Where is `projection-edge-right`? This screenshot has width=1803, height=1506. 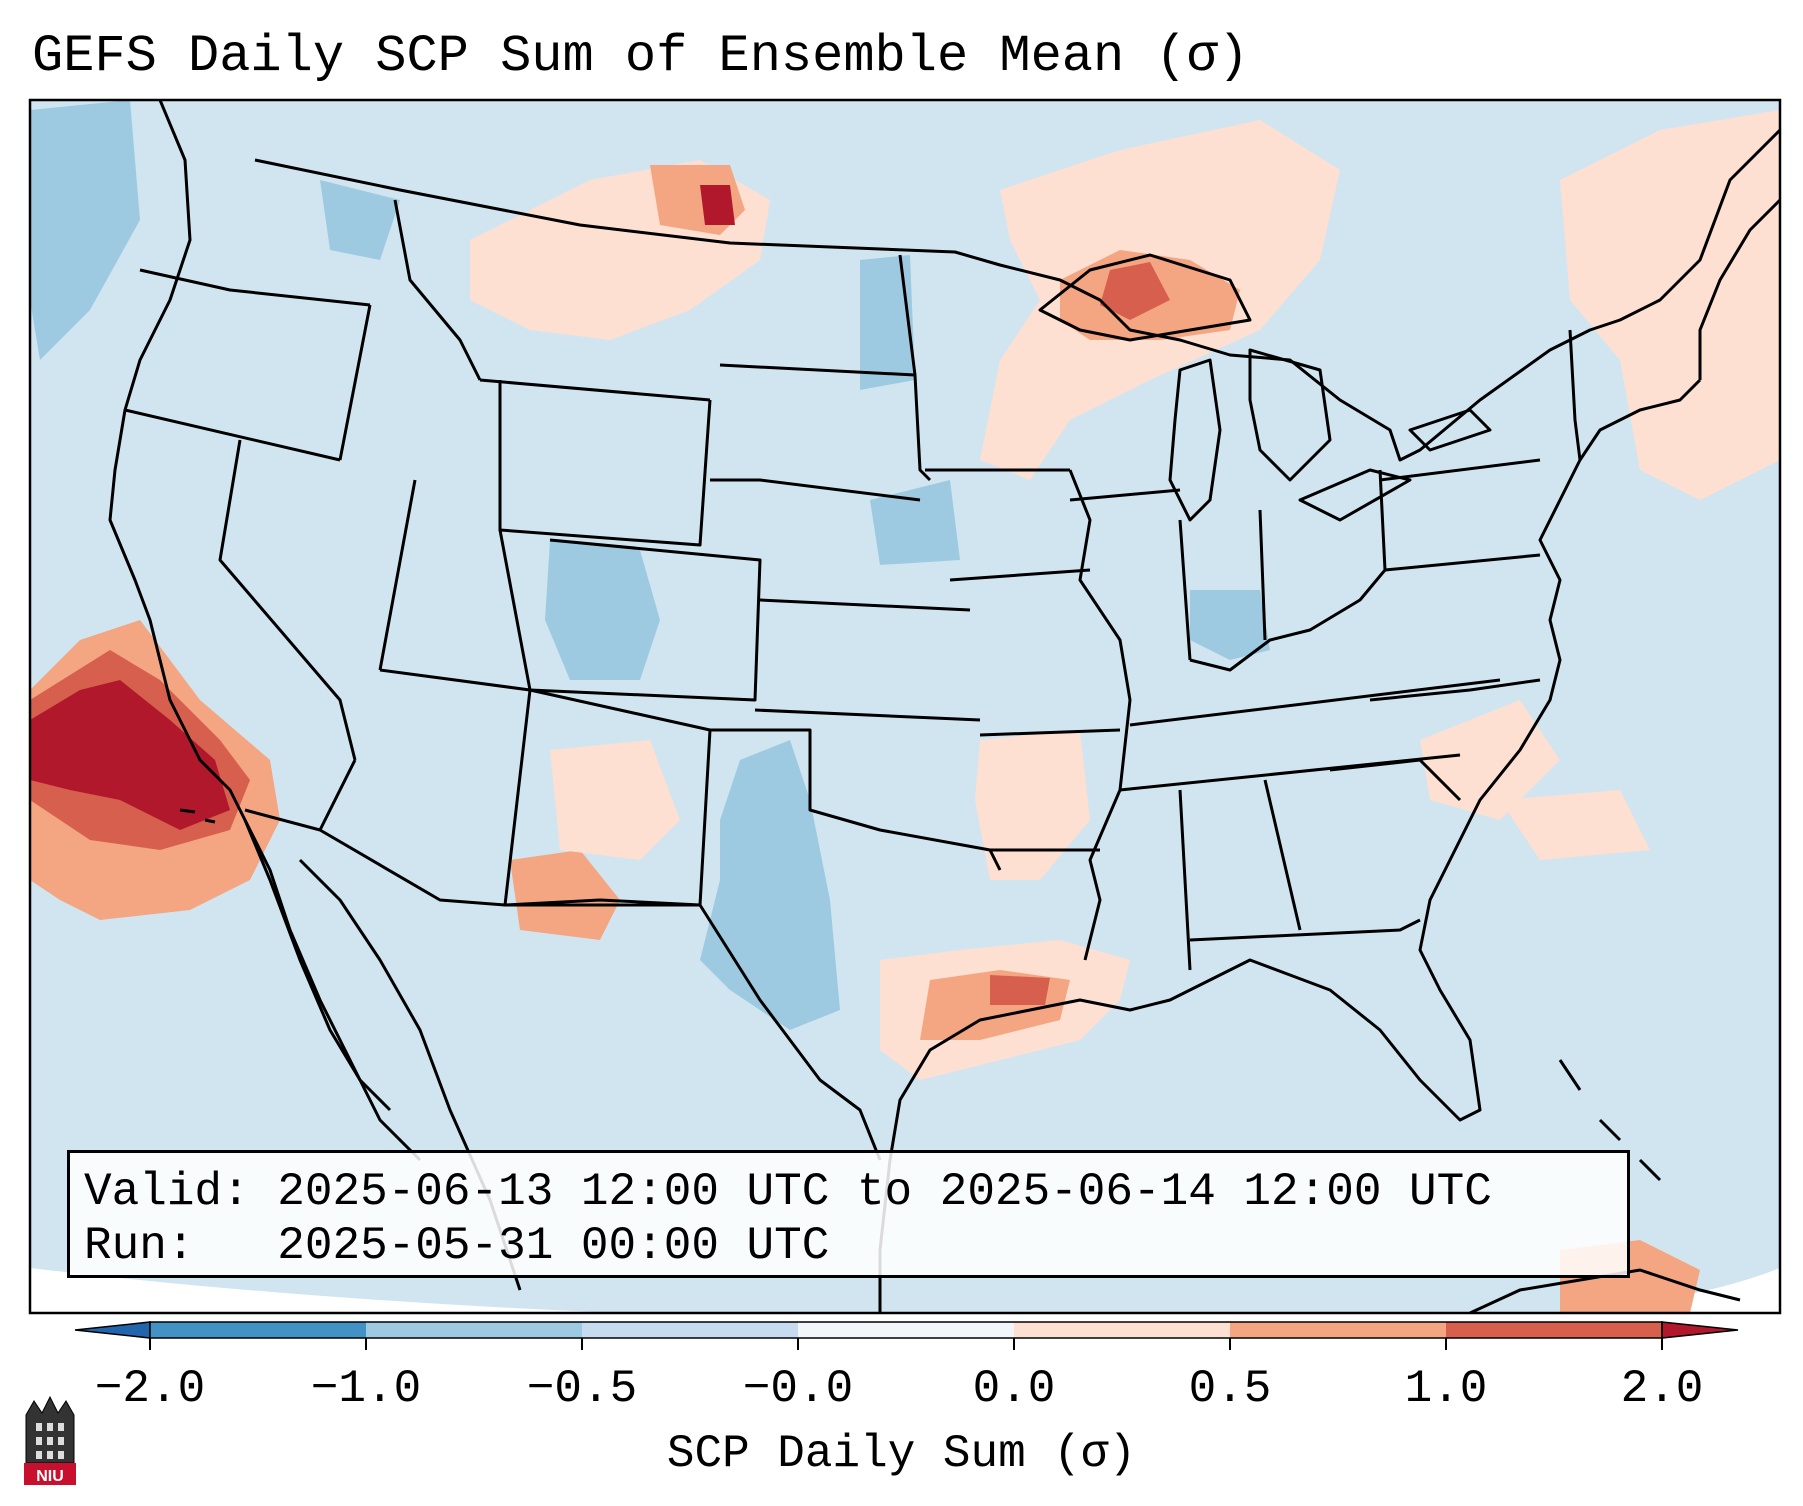 projection-edge-right is located at coordinates (1670, 1290).